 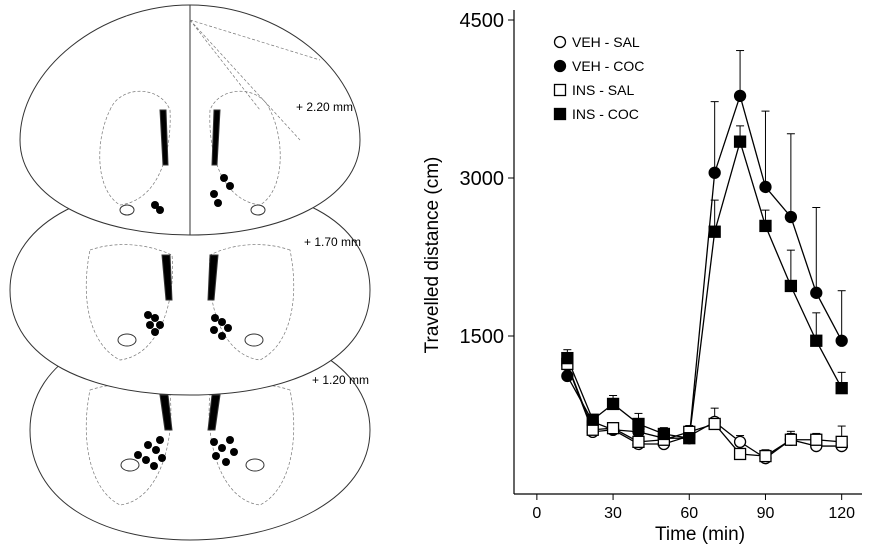 I want to click on y-tick-label: 1500, so click(x=482, y=337).